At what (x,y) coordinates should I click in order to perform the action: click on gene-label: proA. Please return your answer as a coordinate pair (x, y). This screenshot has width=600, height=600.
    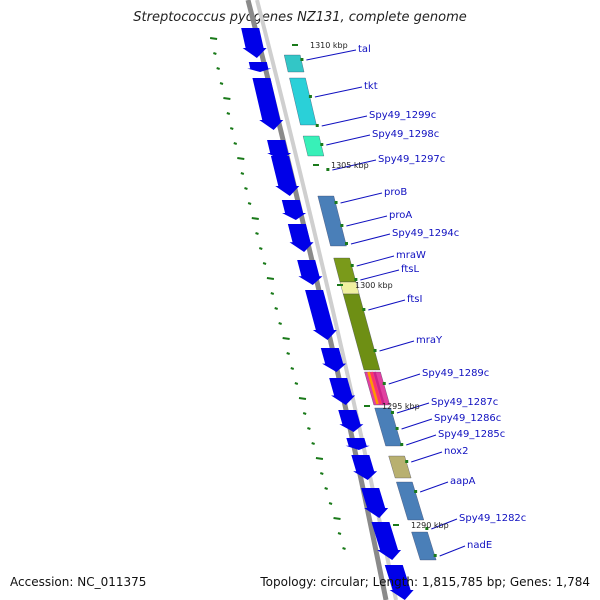
    Looking at the image, I should click on (400, 215).